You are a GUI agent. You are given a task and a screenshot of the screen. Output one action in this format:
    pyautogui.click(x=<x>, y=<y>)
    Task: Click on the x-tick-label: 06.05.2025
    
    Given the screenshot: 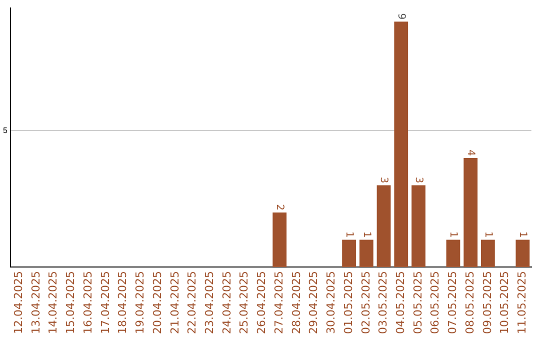 What is the action you would take?
    pyautogui.click(x=435, y=302)
    